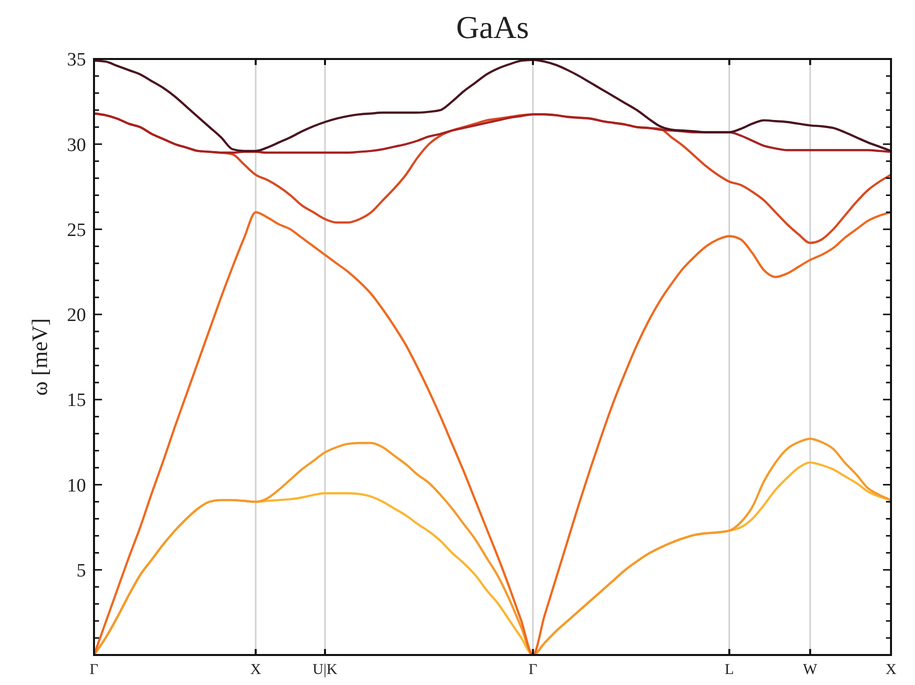  I want to click on y-tick-label: 15, so click(76, 401).